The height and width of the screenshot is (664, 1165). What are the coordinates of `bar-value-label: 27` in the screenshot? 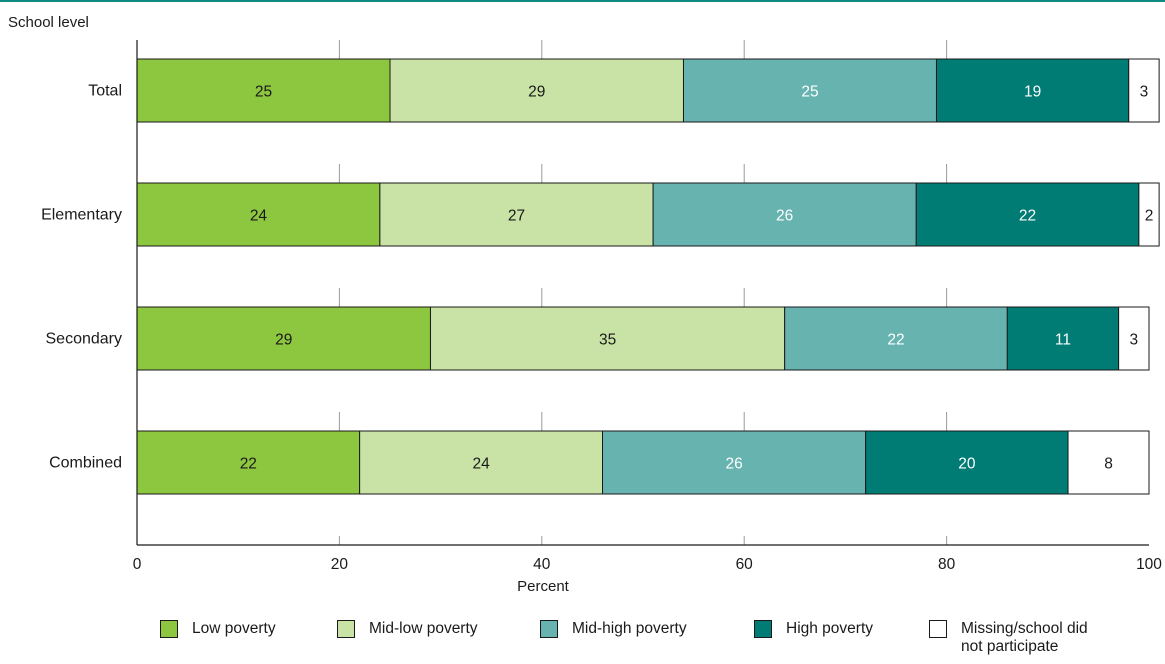 It's located at (516, 216).